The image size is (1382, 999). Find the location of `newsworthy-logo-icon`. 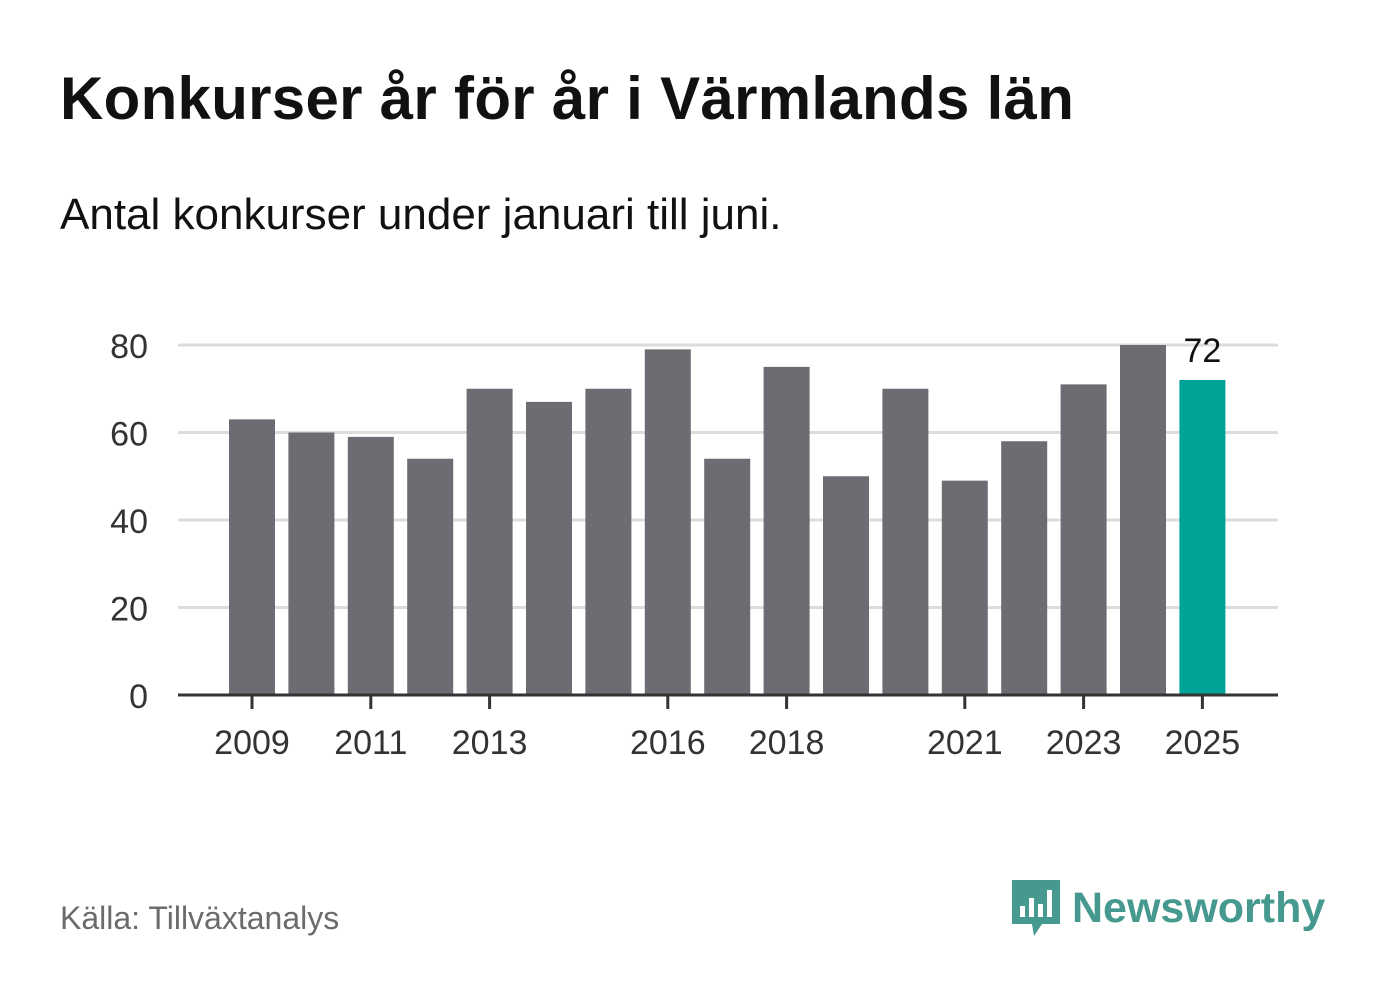

newsworthy-logo-icon is located at coordinates (1036, 908).